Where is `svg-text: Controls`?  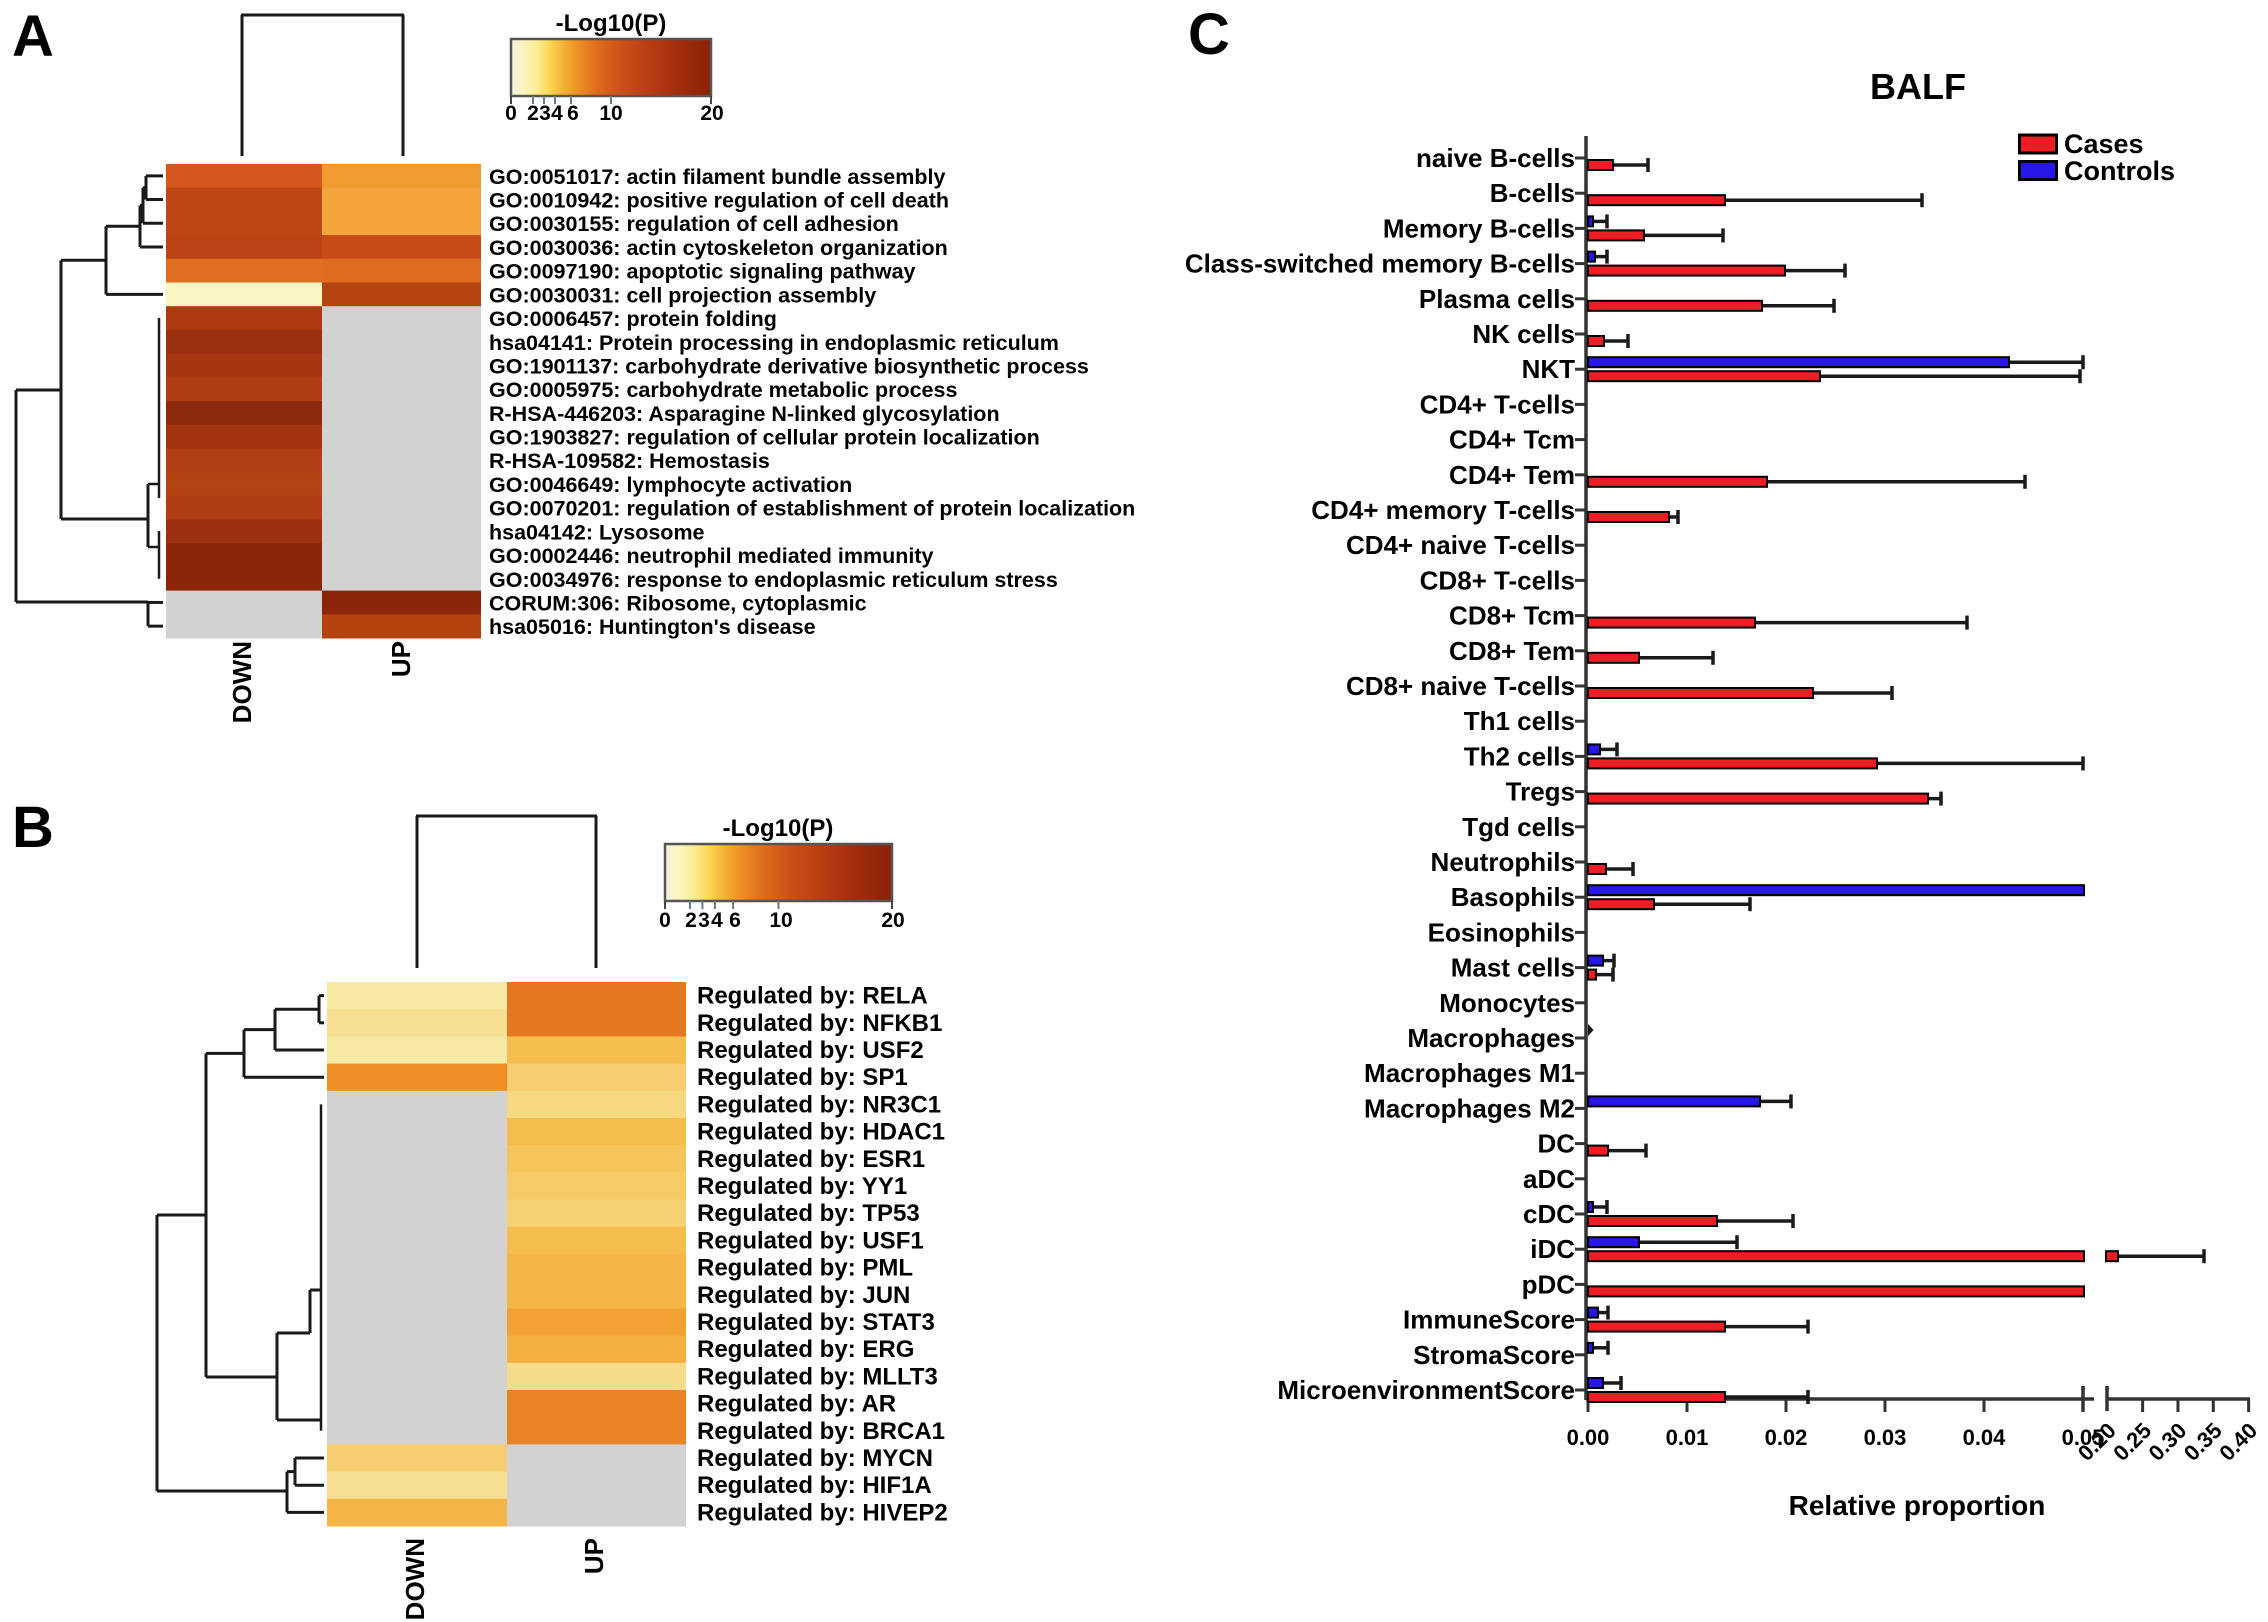 svg-text: Controls is located at coordinates (2119, 171).